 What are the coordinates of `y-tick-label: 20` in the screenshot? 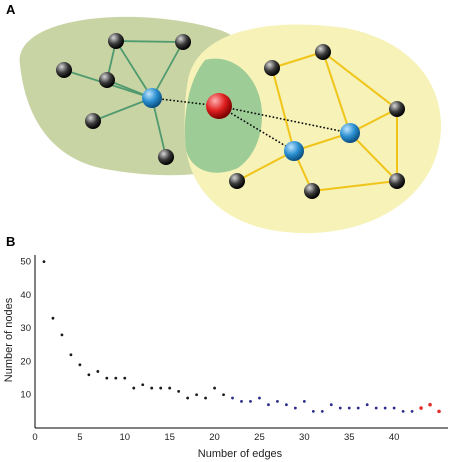 It's located at (25, 361).